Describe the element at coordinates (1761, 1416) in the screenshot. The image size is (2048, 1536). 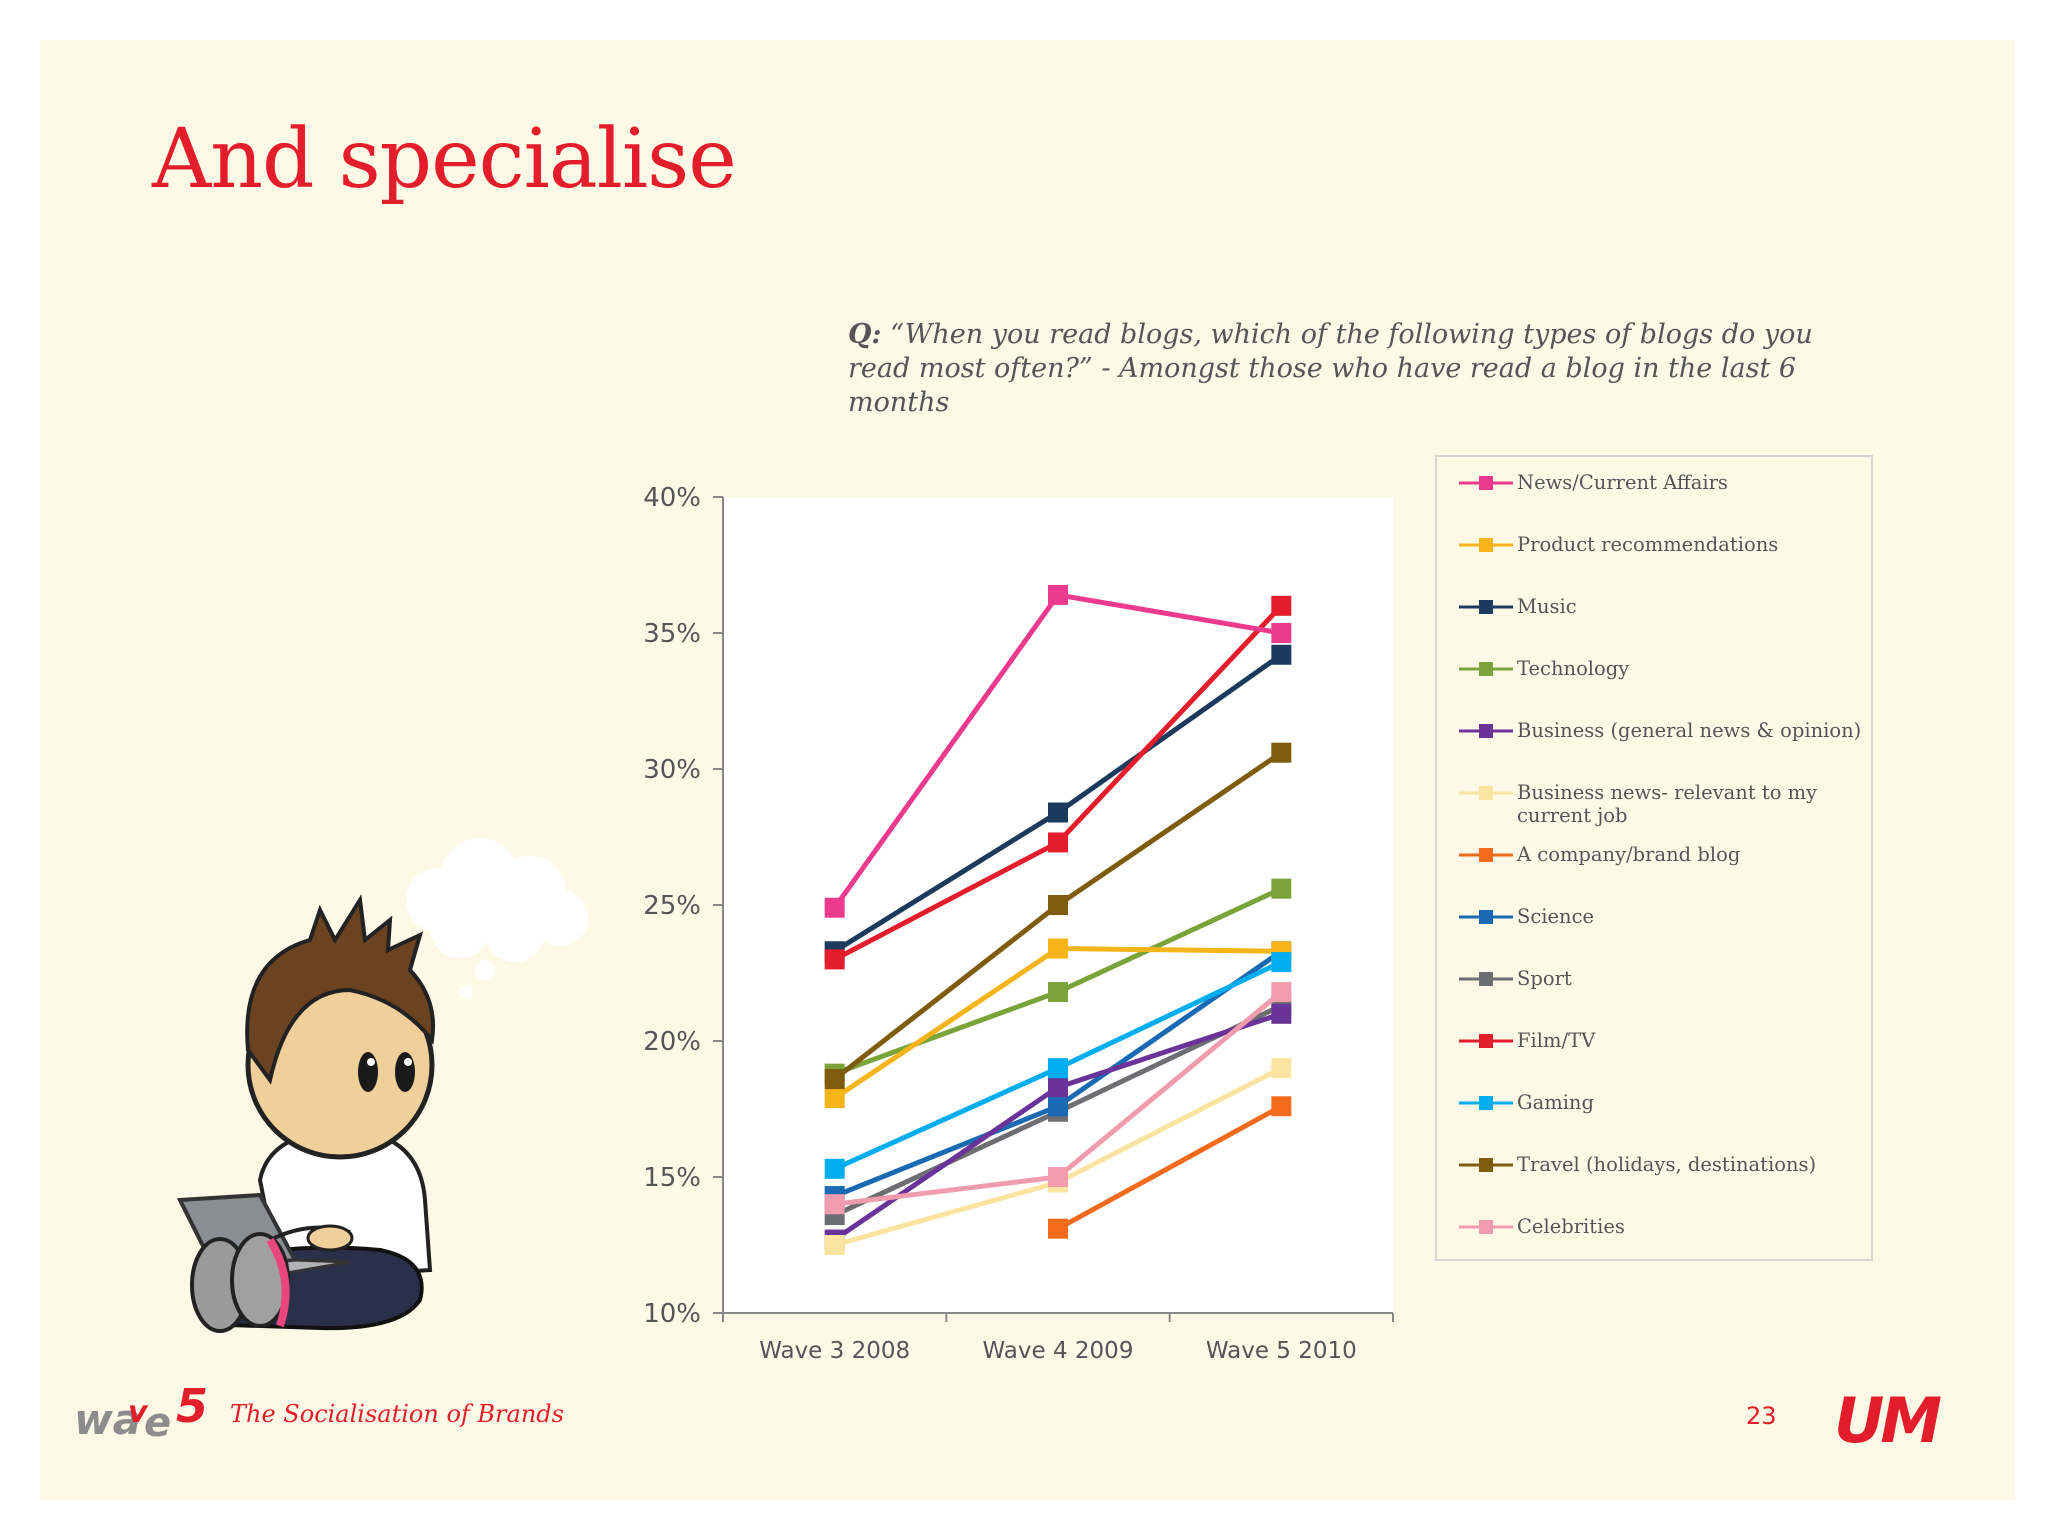
I see `page-number: 23` at that location.